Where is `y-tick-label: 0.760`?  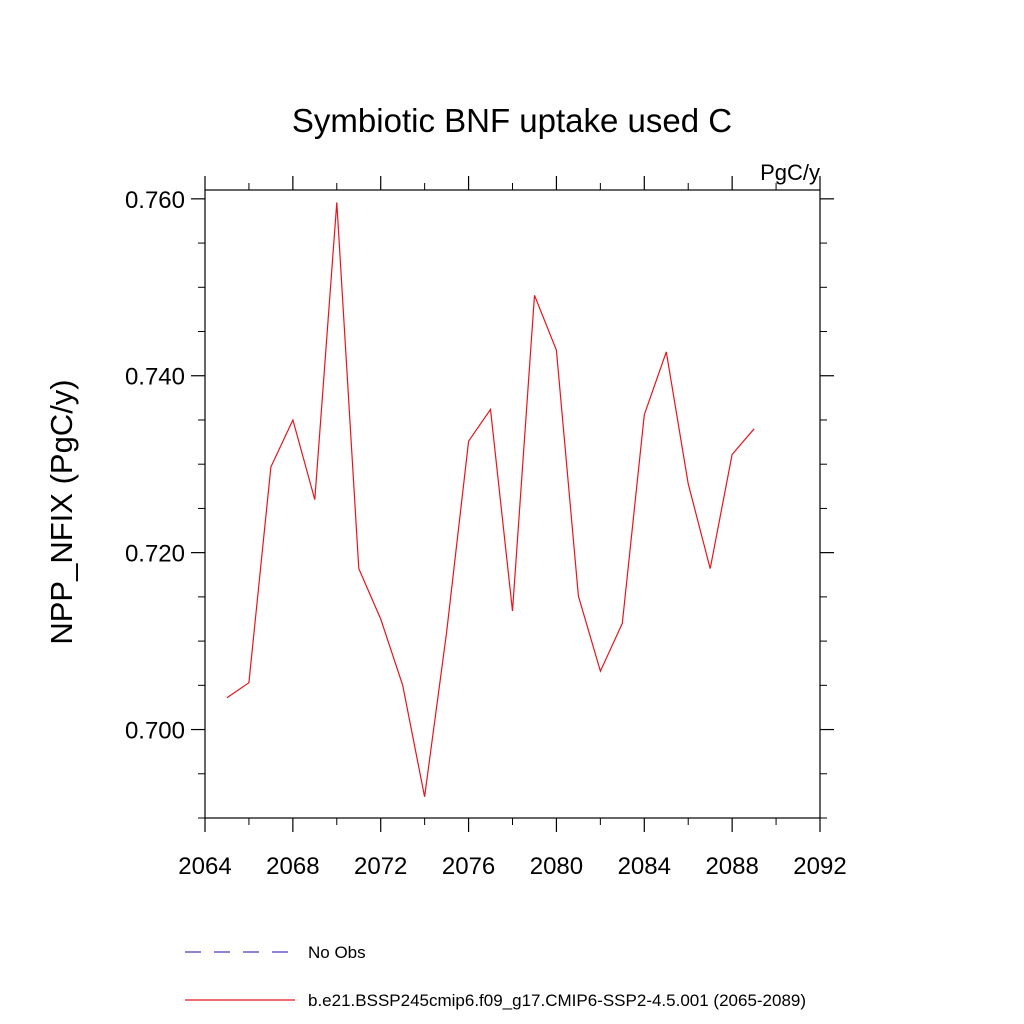 y-tick-label: 0.760 is located at coordinates (155, 200).